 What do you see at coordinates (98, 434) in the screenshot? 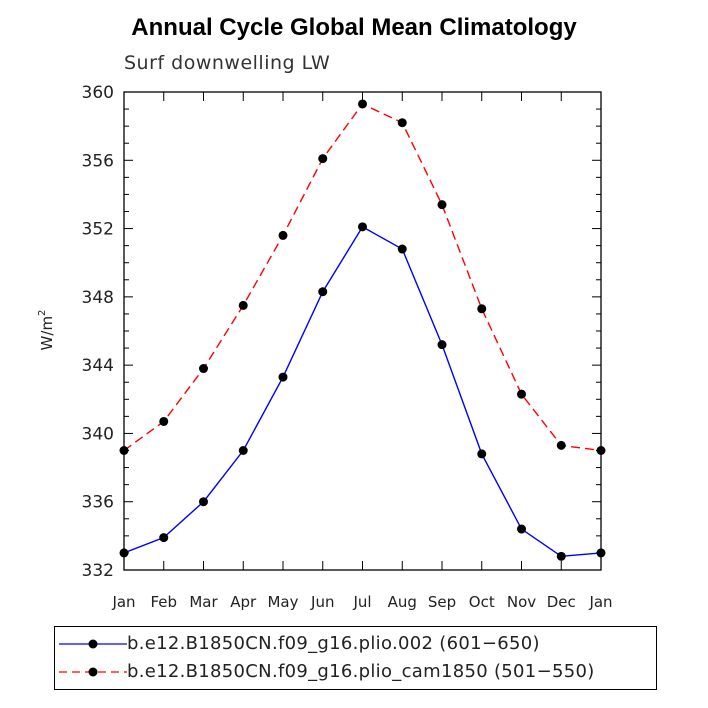
I see `y-tick-label: 340` at bounding box center [98, 434].